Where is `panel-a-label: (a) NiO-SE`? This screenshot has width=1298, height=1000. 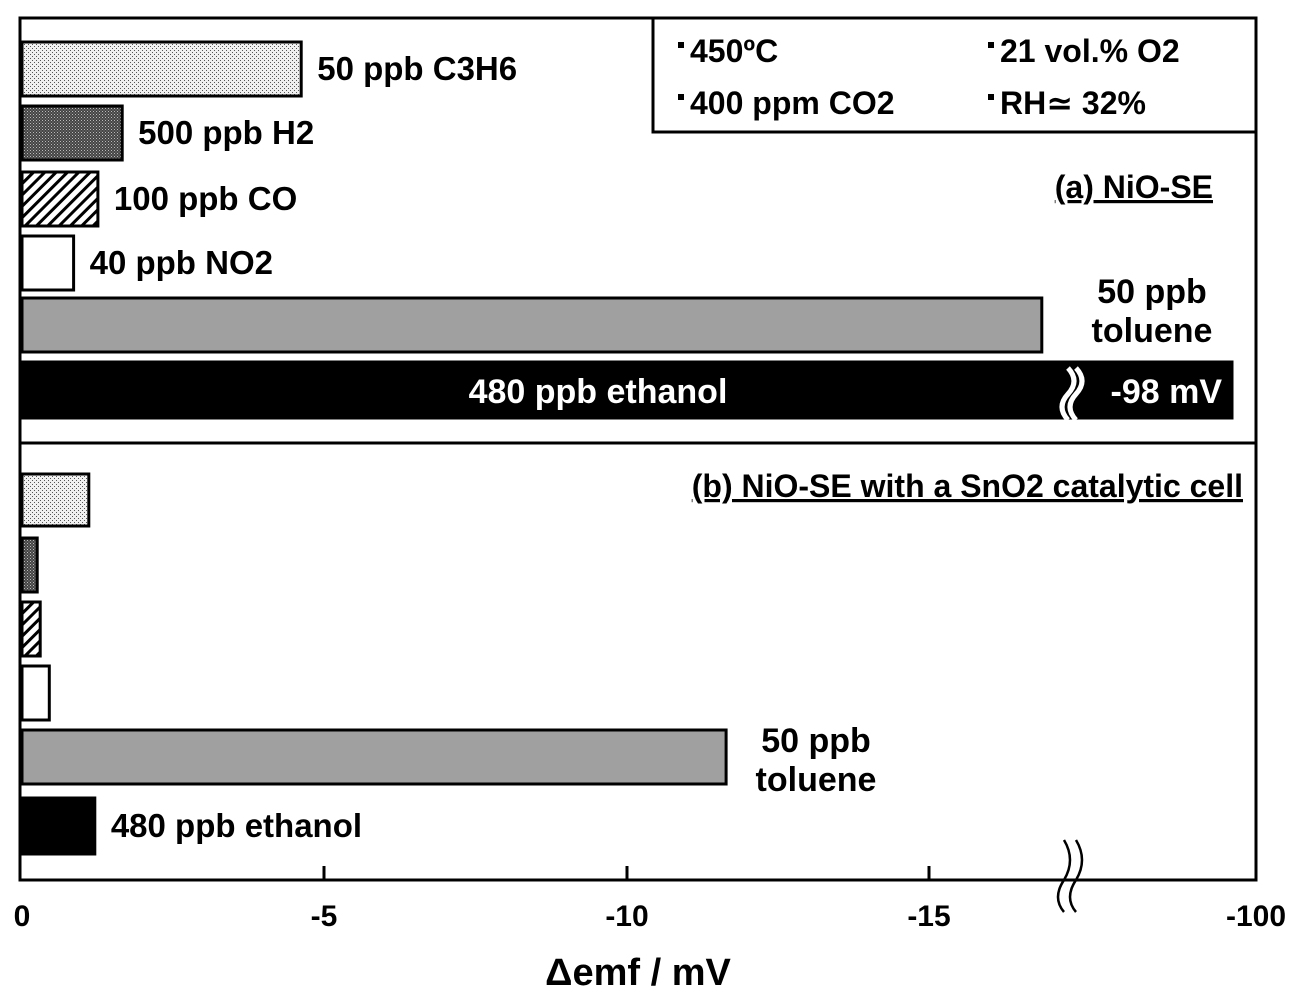 panel-a-label: (a) NiO-SE is located at coordinates (1134, 187).